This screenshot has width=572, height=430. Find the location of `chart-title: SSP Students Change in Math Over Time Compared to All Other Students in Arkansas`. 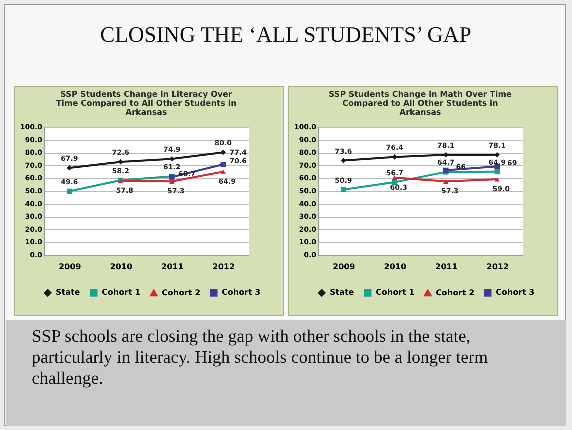

chart-title: SSP Students Change in Math Over Time Compared to All Other Students in Arkansas is located at coordinates (421, 103).